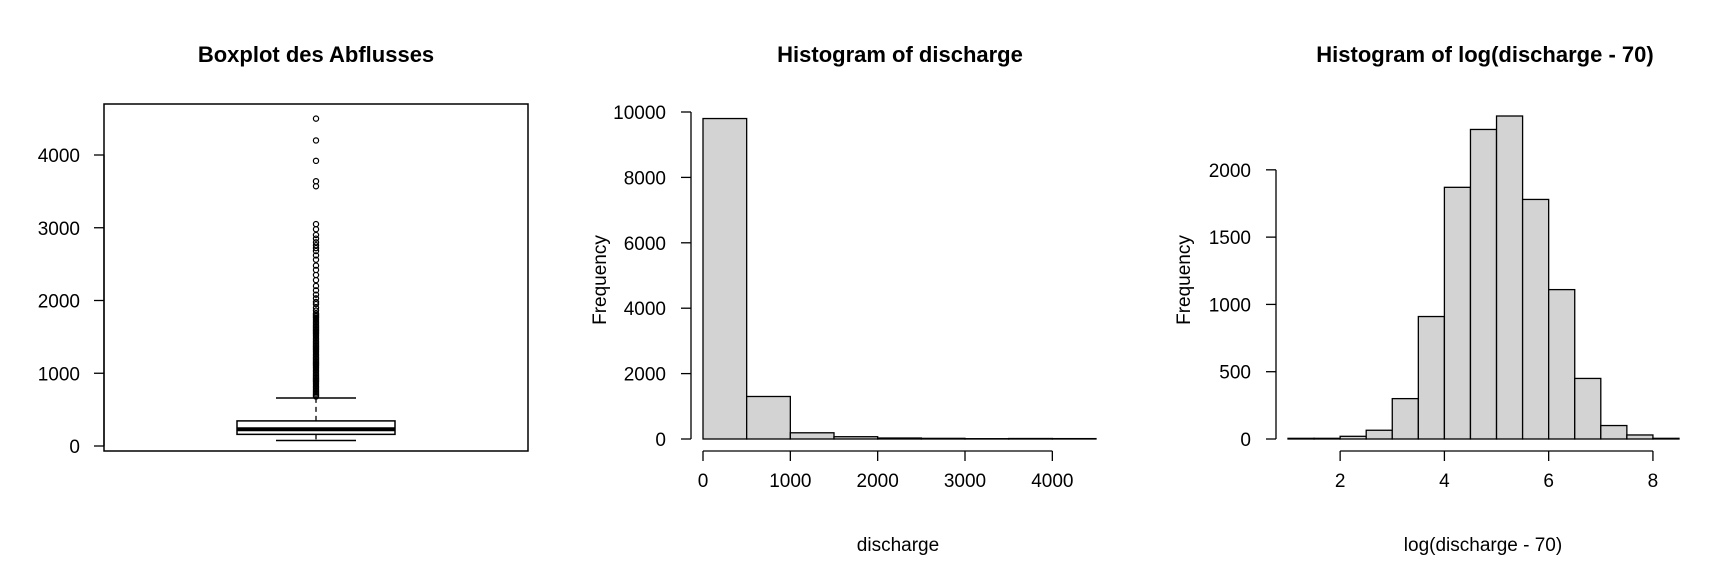 The image size is (1728, 576). I want to click on x-axis: 2 4 6 8, so click(1497, 471).